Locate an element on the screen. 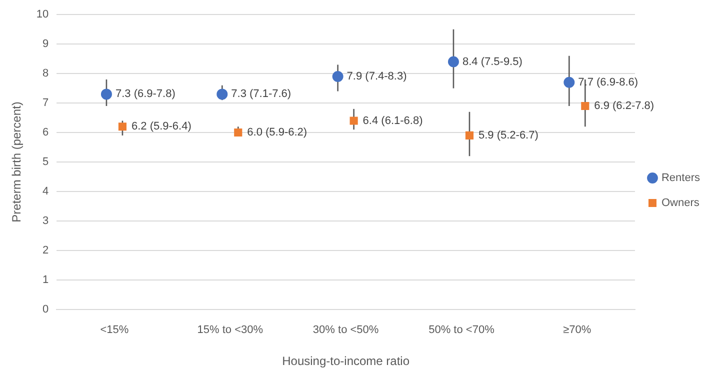 The width and height of the screenshot is (720, 377). data-label: 7.3 (7.1-7.6) is located at coordinates (261, 94).